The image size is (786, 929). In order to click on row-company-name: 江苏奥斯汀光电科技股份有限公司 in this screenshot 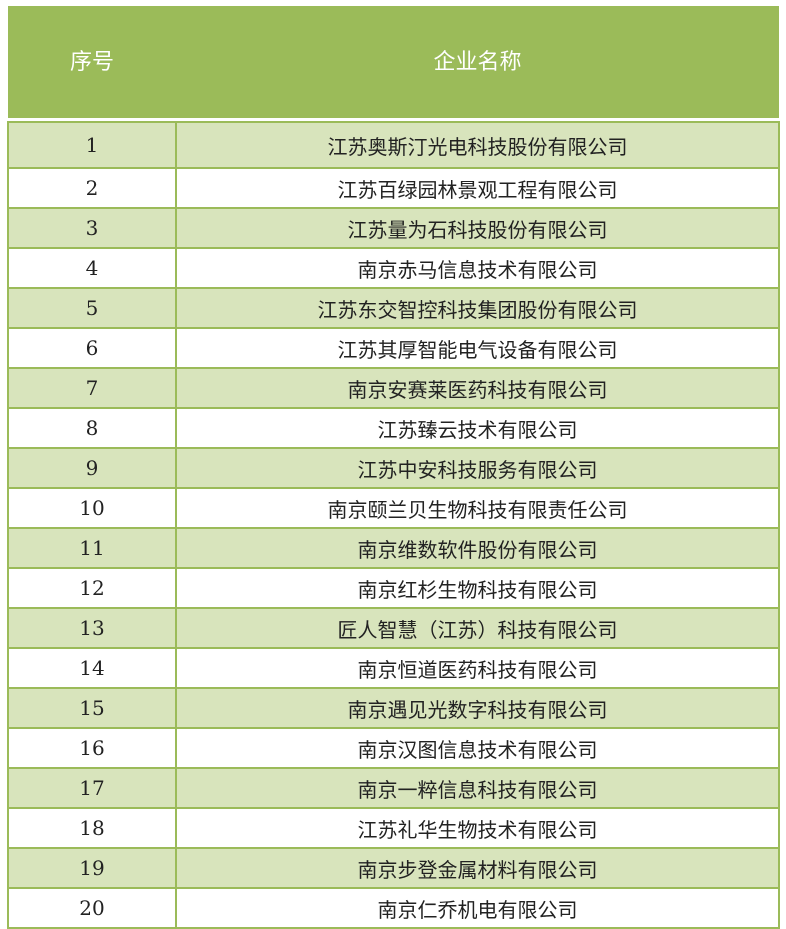, I will do `click(478, 145)`.